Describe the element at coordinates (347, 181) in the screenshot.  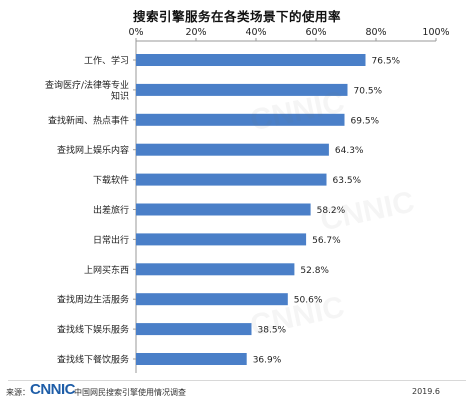
I see `data-label: 63.5%` at that location.